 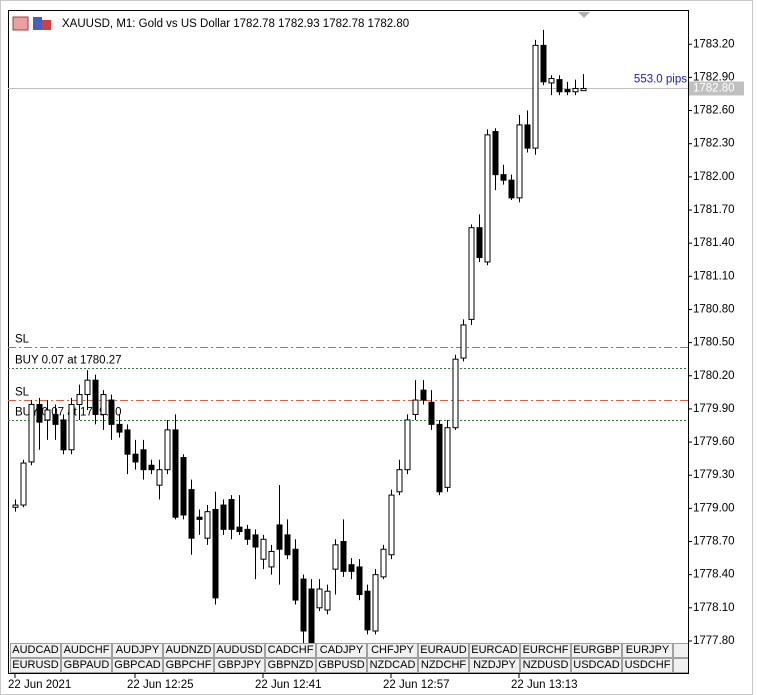 I want to click on symbol-button: GBPAUD, so click(x=86, y=665).